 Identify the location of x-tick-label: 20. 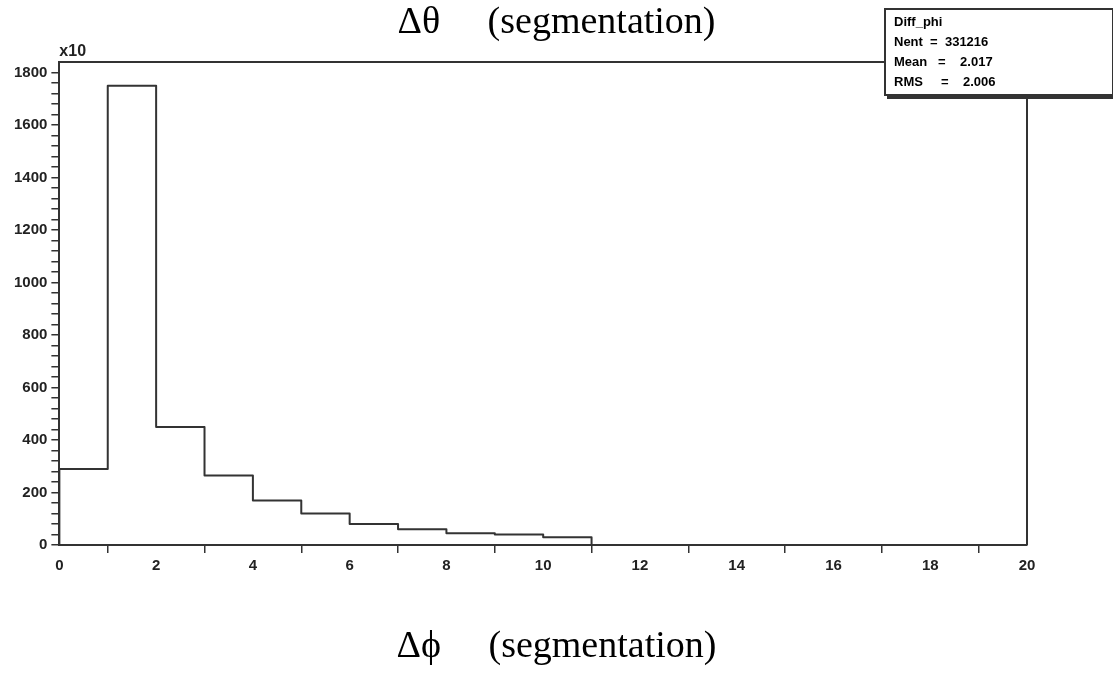
(1027, 565).